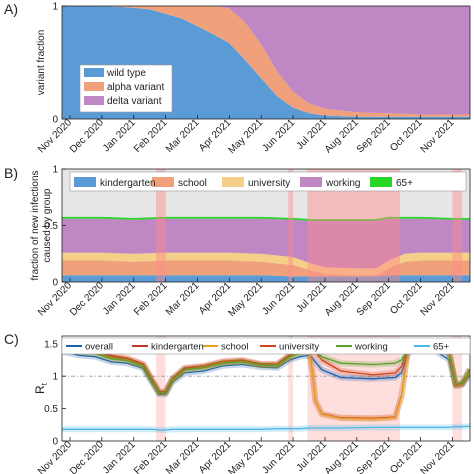 The height and width of the screenshot is (474, 474). I want to click on panel-label: C), so click(11, 339).